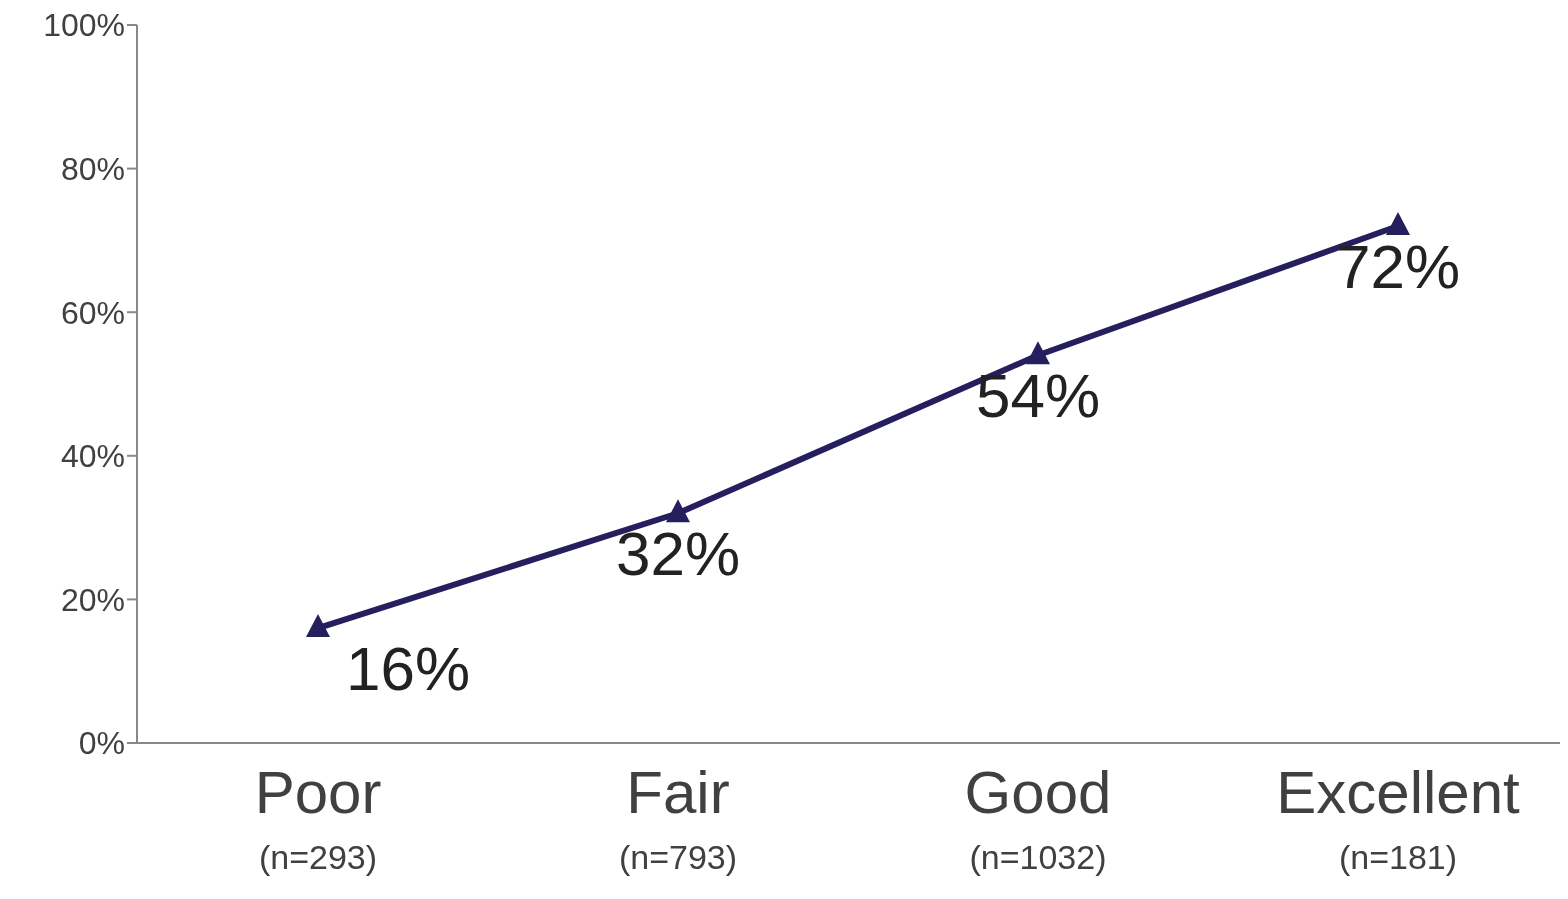 This screenshot has width=1568, height=899. Describe the element at coordinates (1038, 396) in the screenshot. I see `data-label: 54%` at that location.